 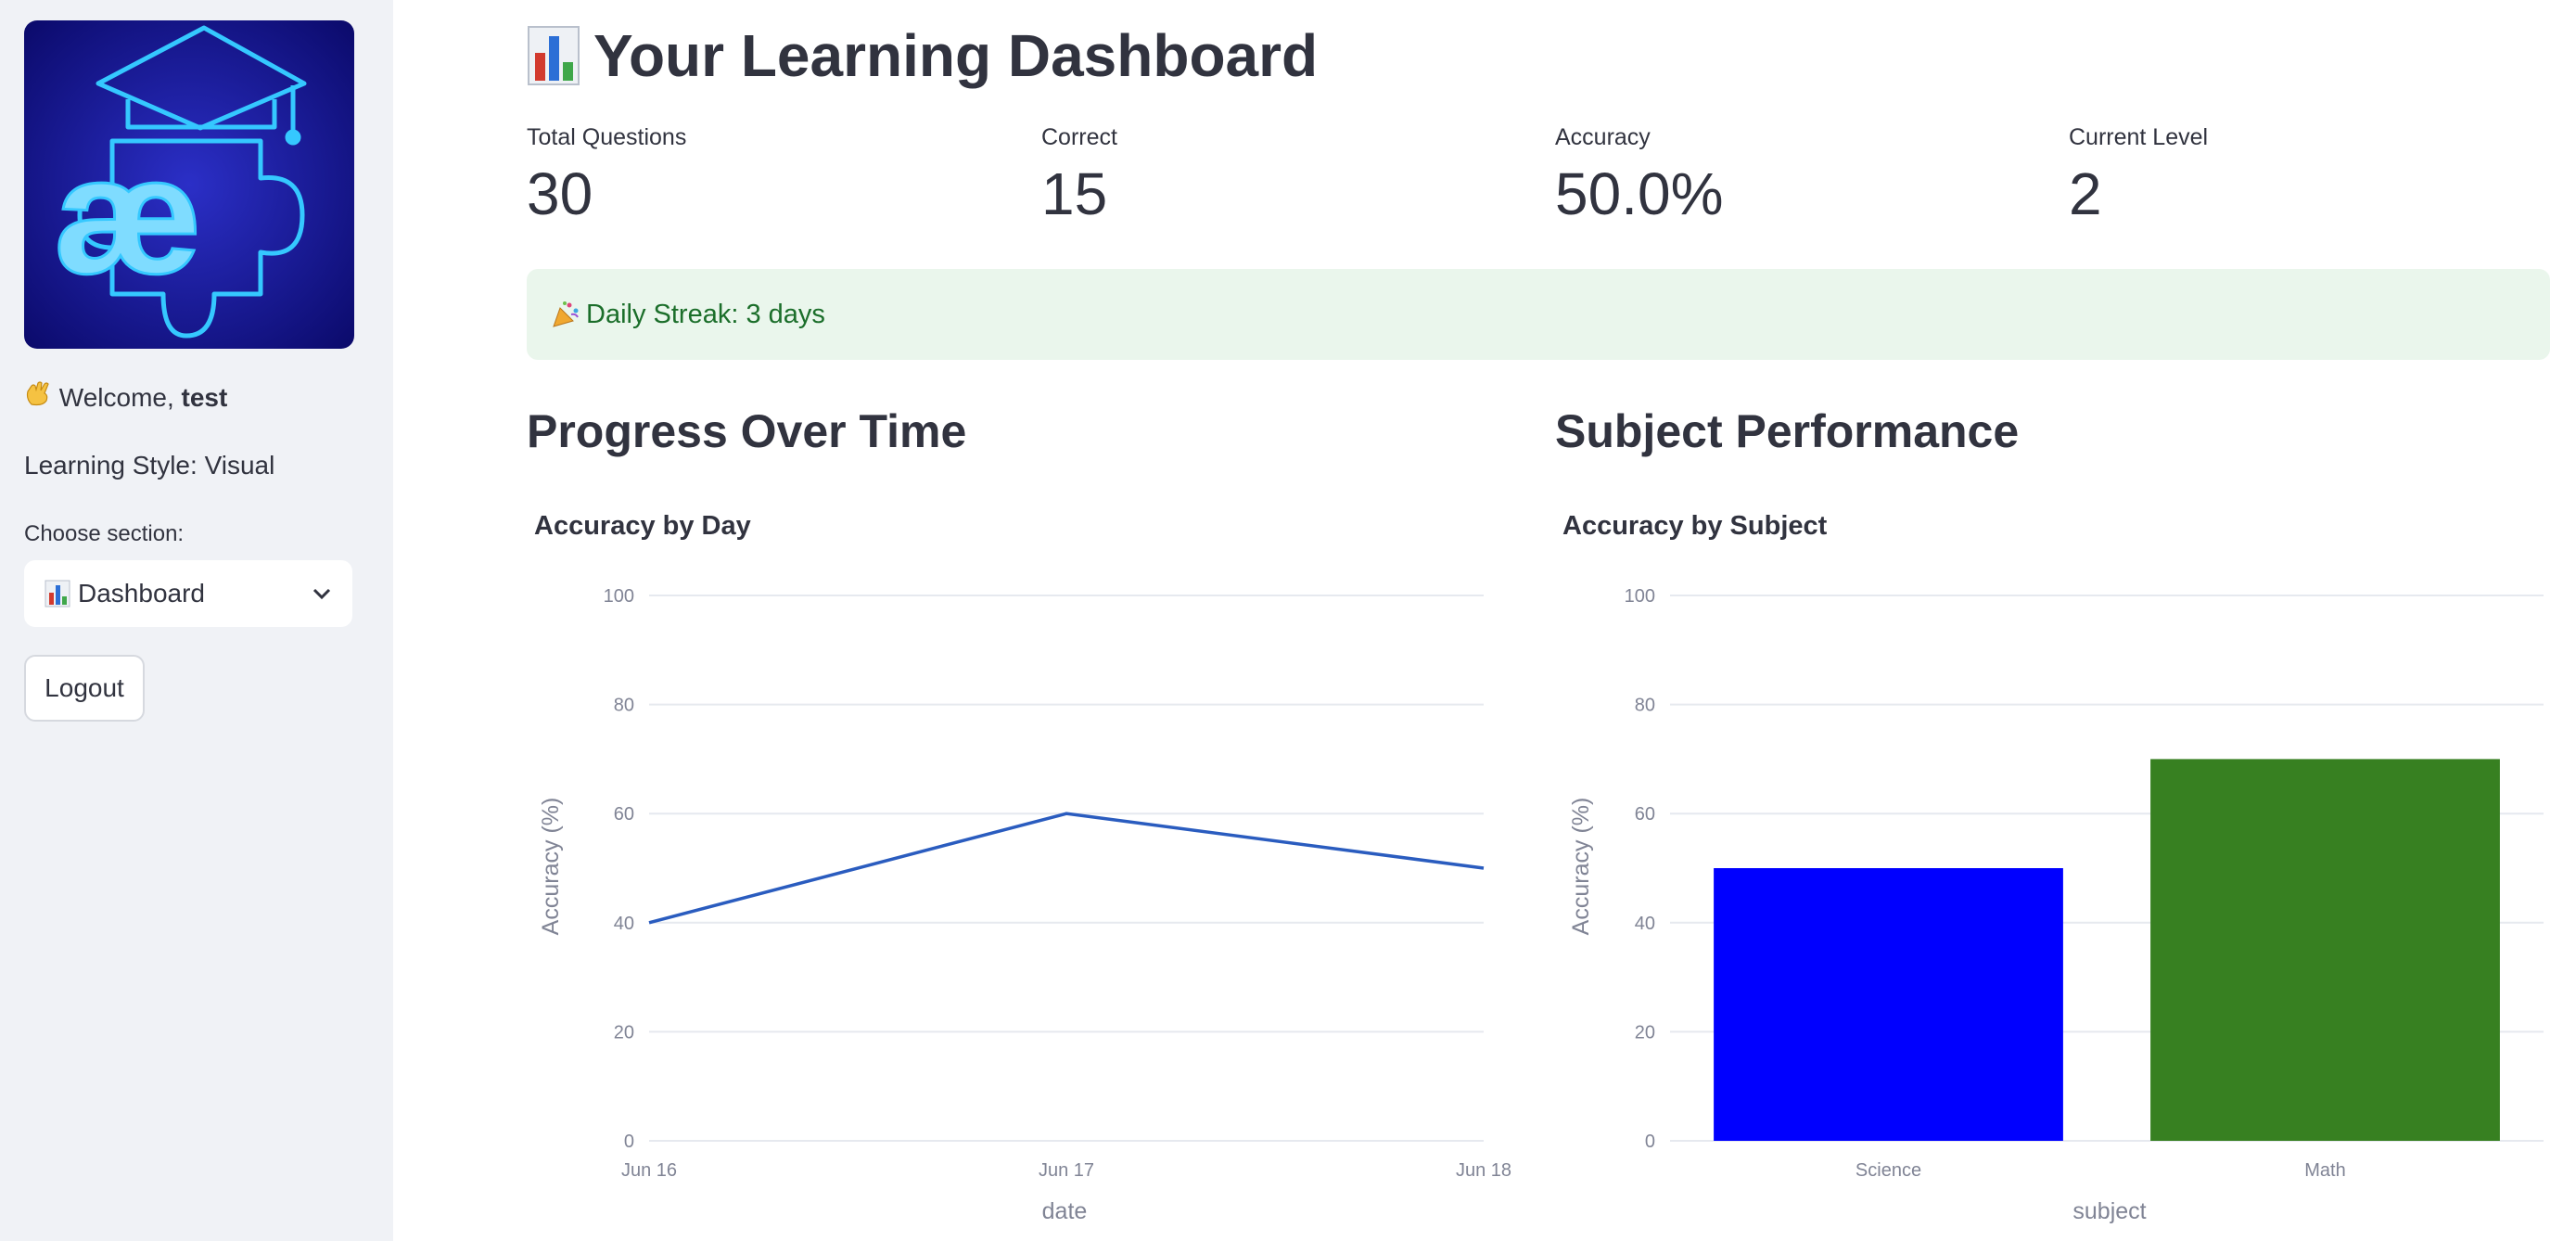 I want to click on page-title-text: Your Learning Dashboard, so click(x=956, y=55).